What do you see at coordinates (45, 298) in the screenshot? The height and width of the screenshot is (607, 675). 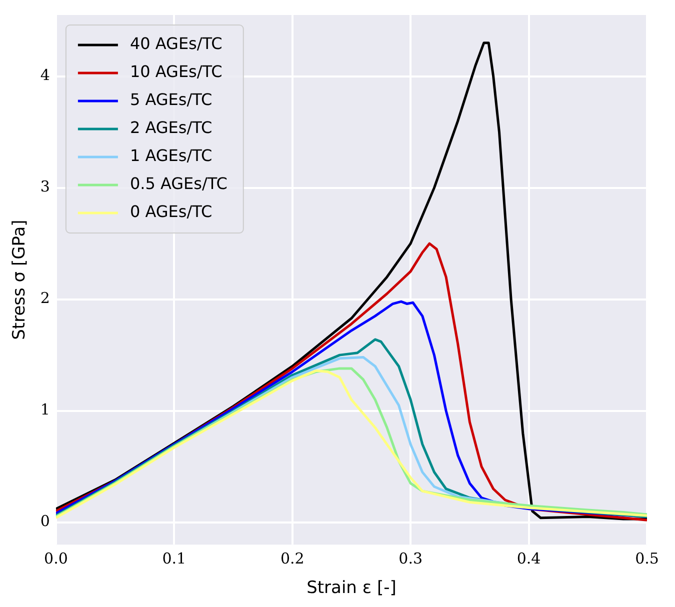 I see `y-tick-label: 2` at bounding box center [45, 298].